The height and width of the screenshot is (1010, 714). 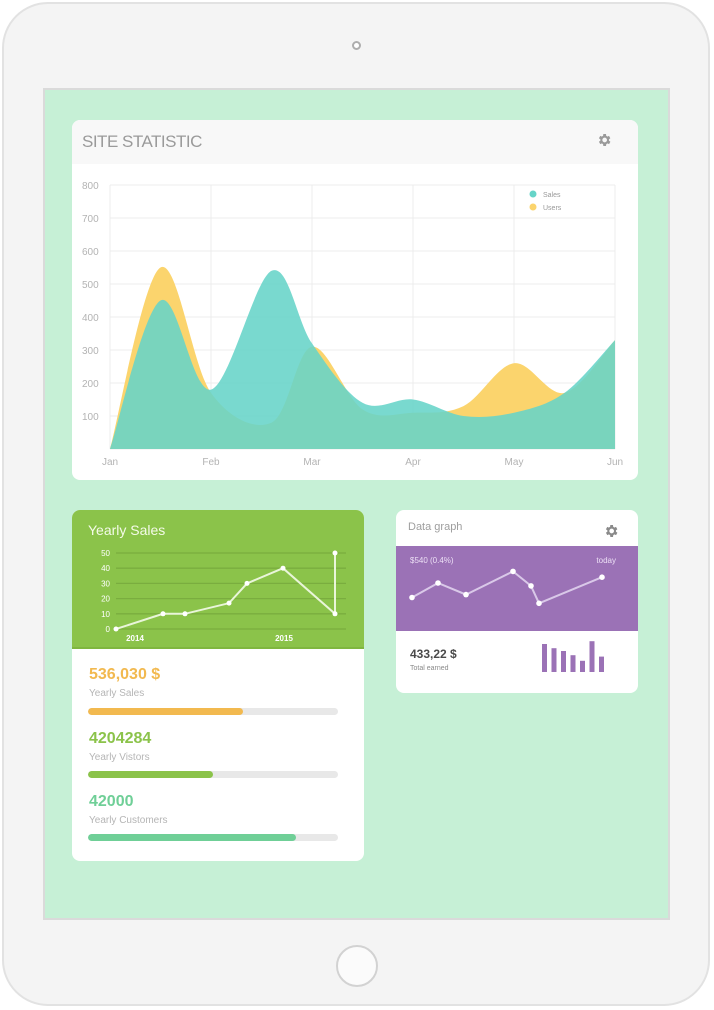 I want to click on home-button, so click(x=357, y=966).